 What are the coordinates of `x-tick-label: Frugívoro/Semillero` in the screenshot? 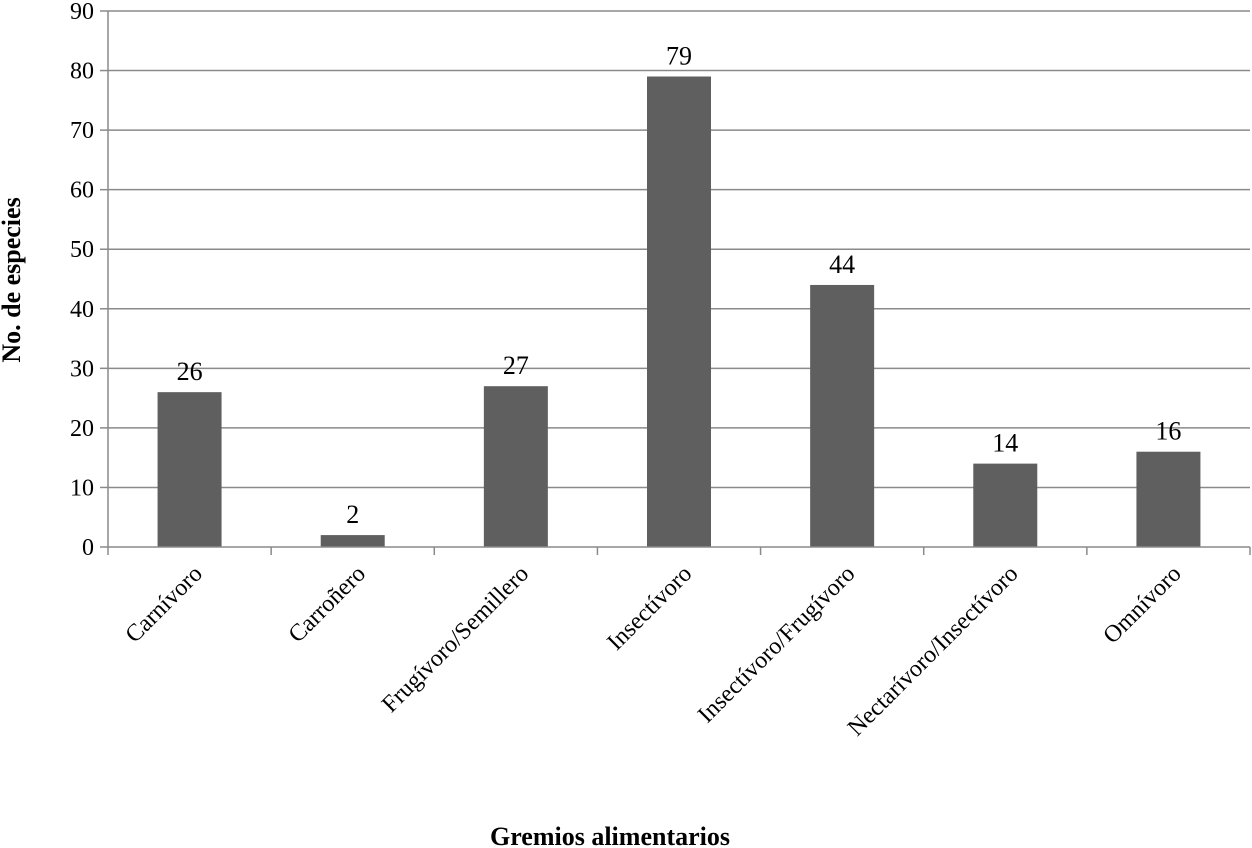 It's located at (455, 639).